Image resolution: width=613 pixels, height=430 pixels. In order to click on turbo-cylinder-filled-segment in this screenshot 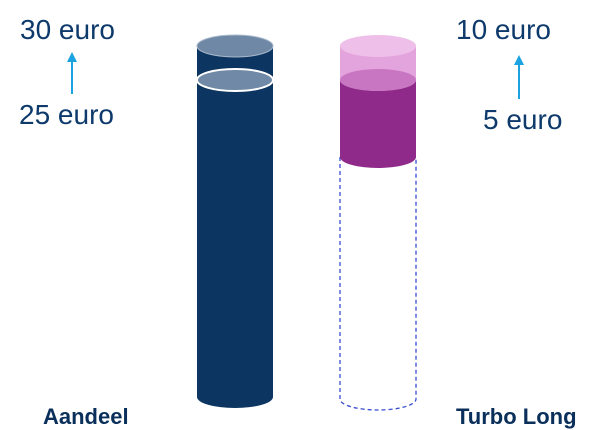, I will do `click(378, 124)`.